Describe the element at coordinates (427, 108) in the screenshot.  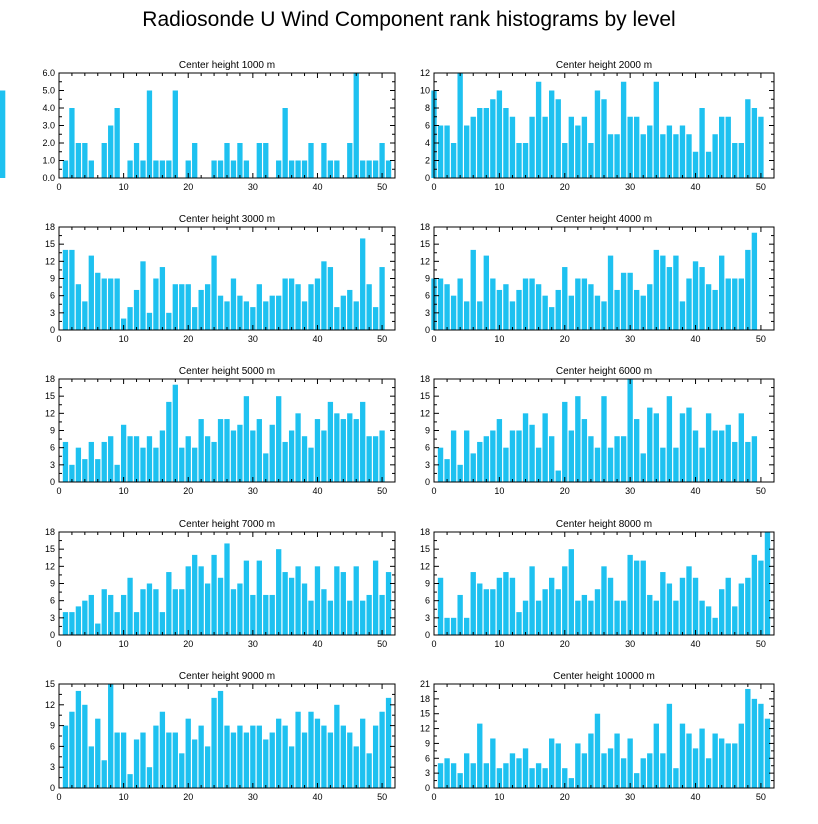
I see `y-tick-label: 8` at that location.